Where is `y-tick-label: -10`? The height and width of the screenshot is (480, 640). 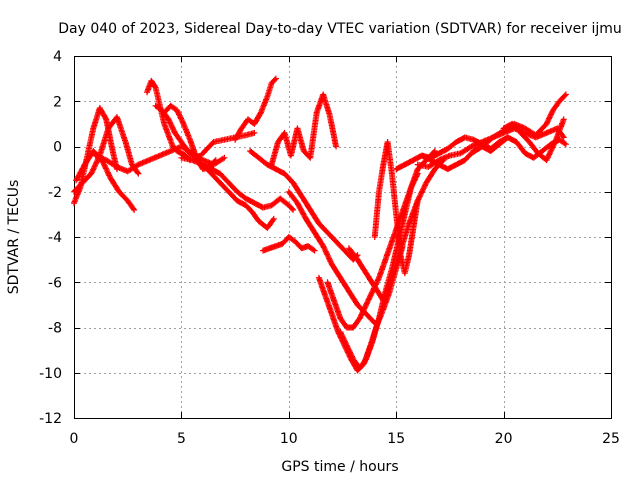 y-tick-label: -10 is located at coordinates (50, 374).